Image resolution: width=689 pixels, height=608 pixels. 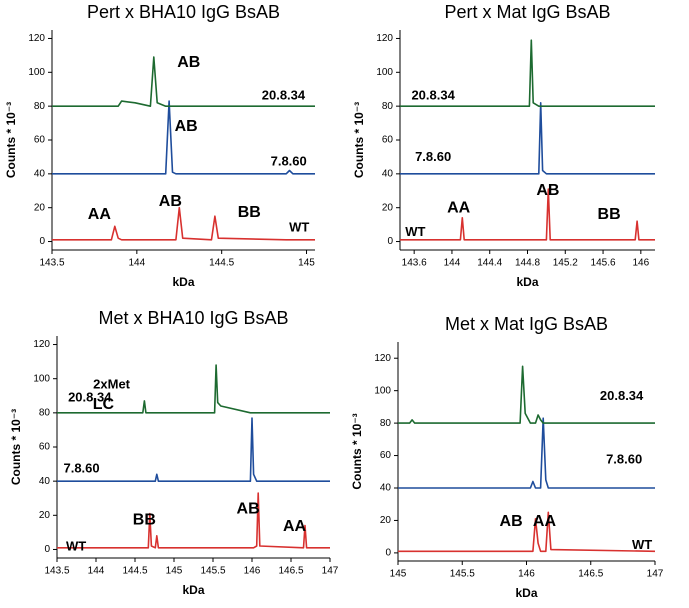 I want to click on chart-title: Met x BHA10 IgG BsAB, so click(x=193, y=318).